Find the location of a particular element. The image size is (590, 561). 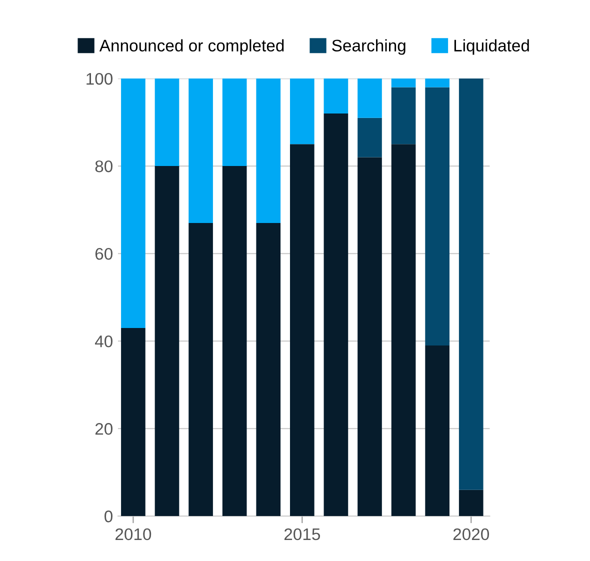

y-tick-label: 100 is located at coordinates (99, 78).